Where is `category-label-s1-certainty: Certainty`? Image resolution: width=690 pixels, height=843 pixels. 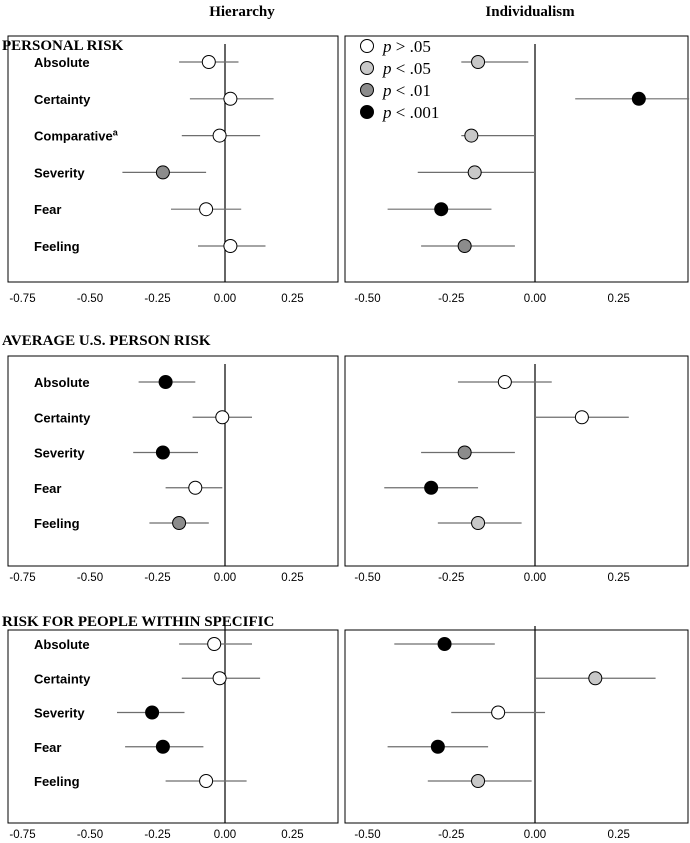 category-label-s1-certainty: Certainty is located at coordinates (62, 99).